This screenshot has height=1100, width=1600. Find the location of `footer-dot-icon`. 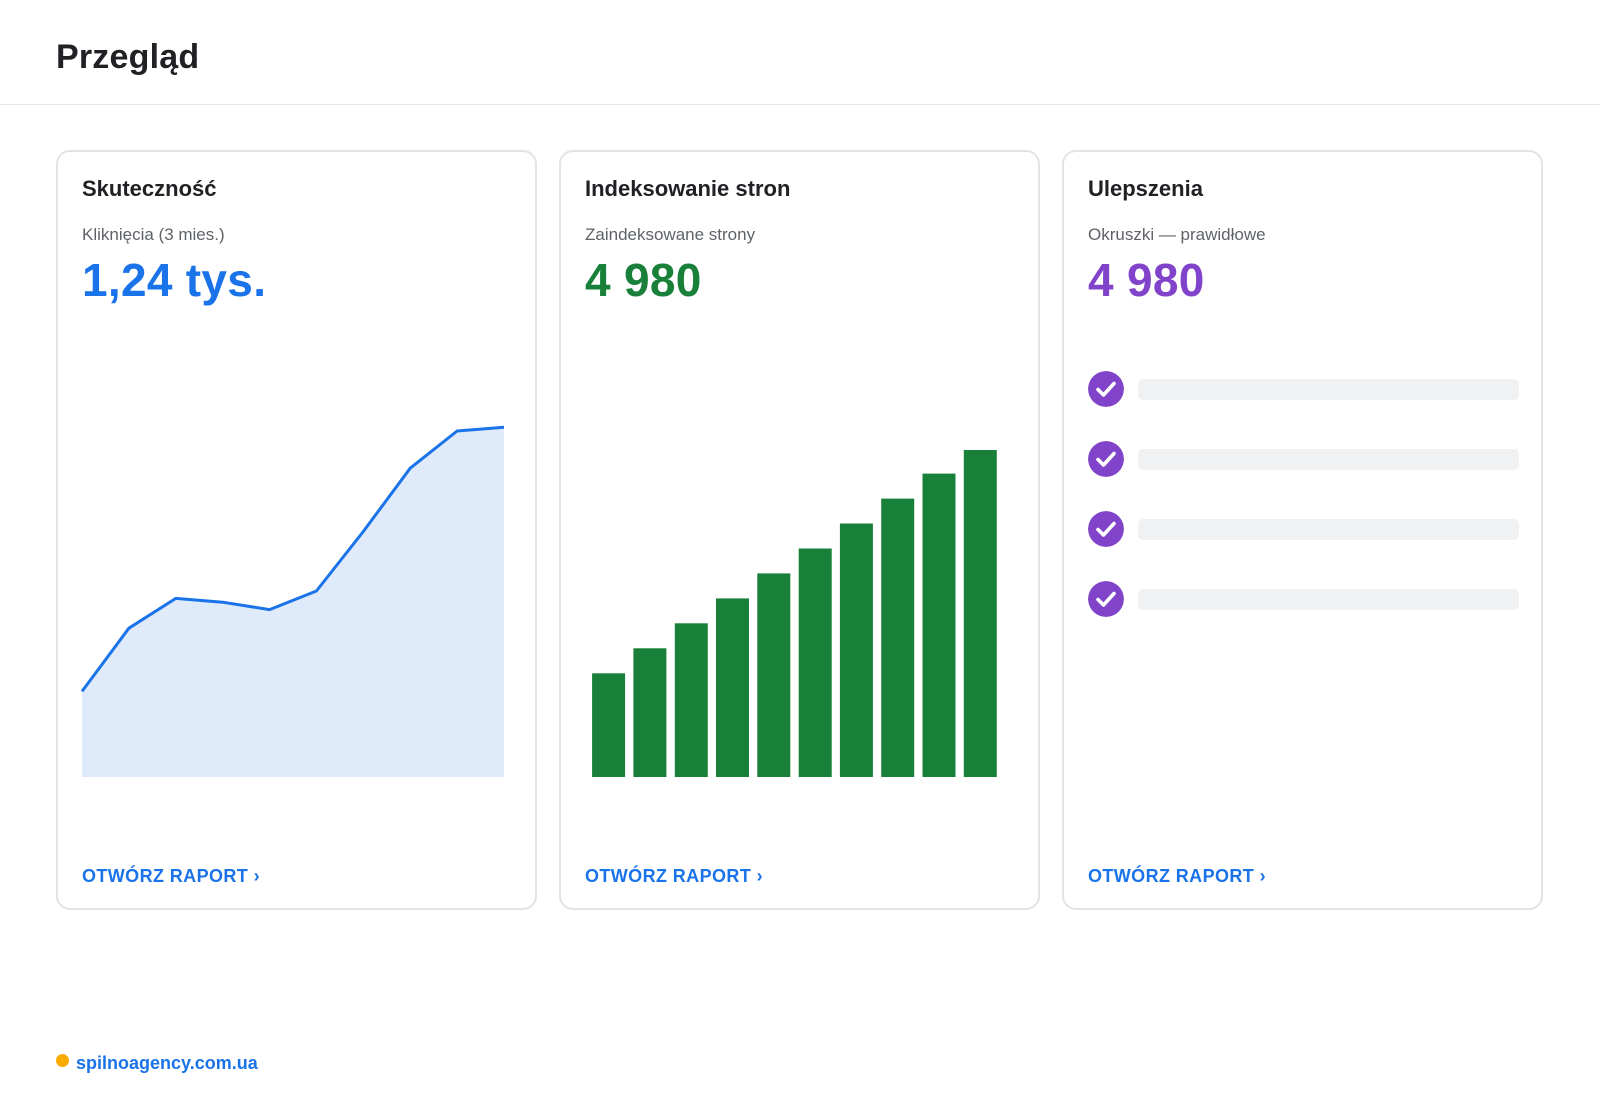

footer-dot-icon is located at coordinates (62, 1060).